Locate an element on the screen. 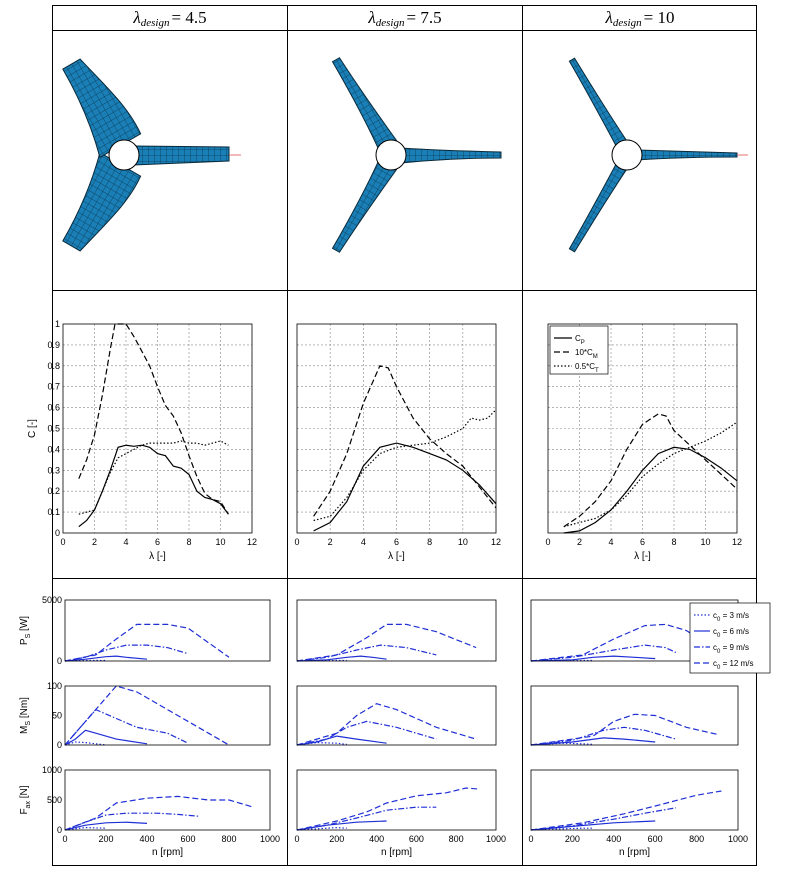 This screenshot has height=879, width=794. legend-subscript: 0 is located at coordinates (719, 652).